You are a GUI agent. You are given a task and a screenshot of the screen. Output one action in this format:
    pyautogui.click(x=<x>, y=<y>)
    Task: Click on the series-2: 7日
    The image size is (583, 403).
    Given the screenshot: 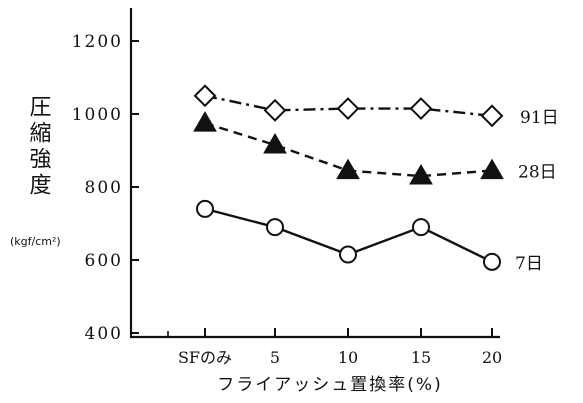 What is the action you would take?
    pyautogui.click(x=369, y=236)
    